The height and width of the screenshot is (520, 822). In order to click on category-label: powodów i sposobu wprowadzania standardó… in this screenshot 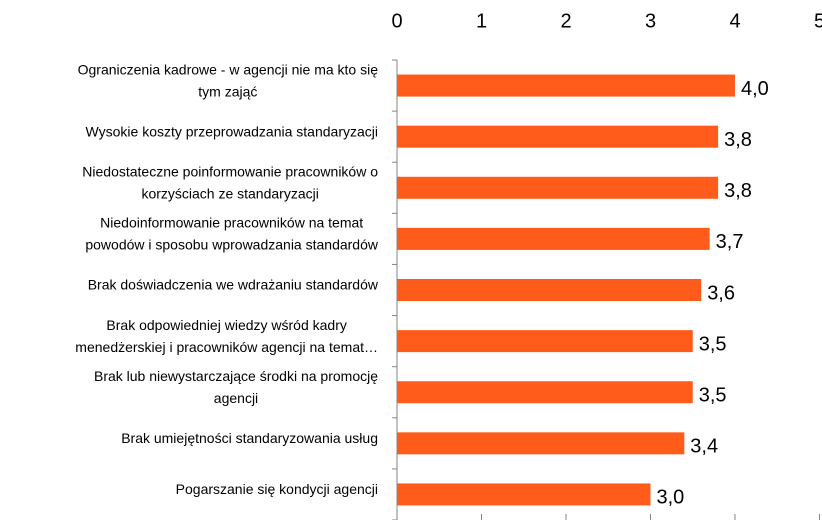, I will do `click(232, 245)`.